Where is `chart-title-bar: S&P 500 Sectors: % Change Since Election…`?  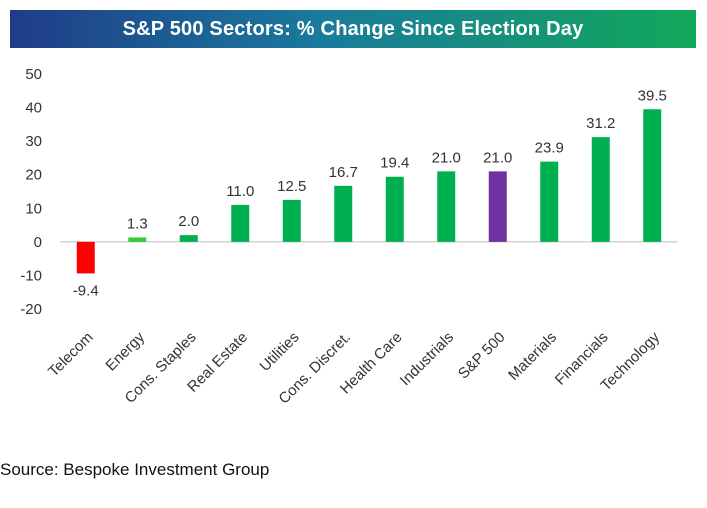 chart-title-bar: S&P 500 Sectors: % Change Since Election… is located at coordinates (353, 29).